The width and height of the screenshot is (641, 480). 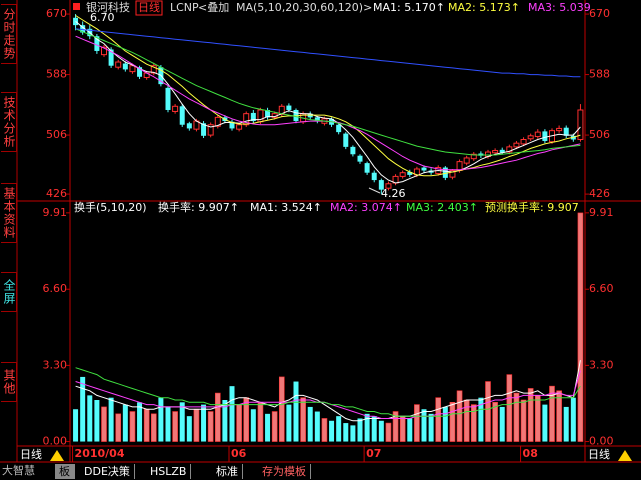 What do you see at coordinates (169, 471) in the screenshot?
I see `bottom-tab: HSLZB` at bounding box center [169, 471].